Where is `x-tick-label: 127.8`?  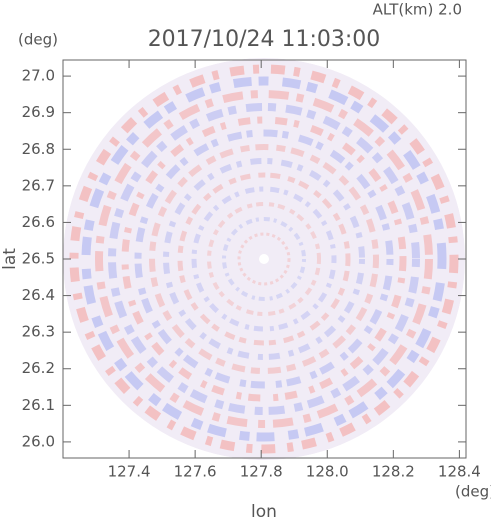 x-tick-label: 127.8 is located at coordinates (261, 472).